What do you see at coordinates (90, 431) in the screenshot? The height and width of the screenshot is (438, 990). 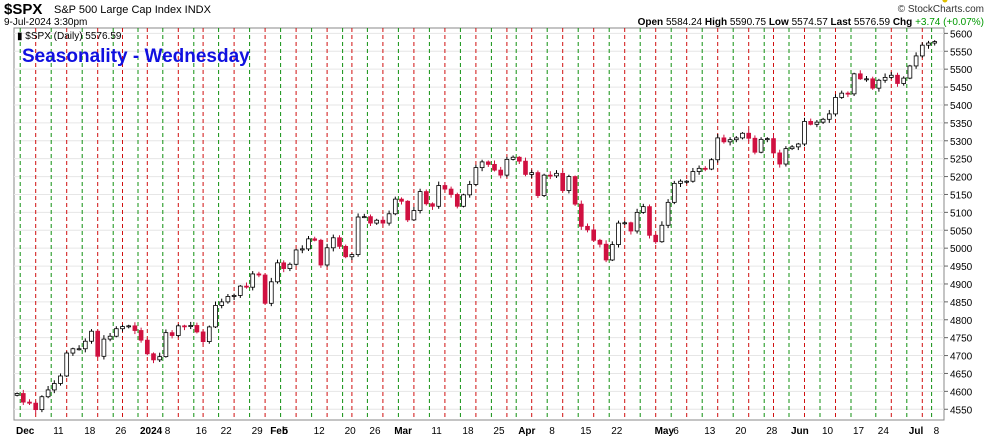 I see `x-tick-label: 18` at bounding box center [90, 431].